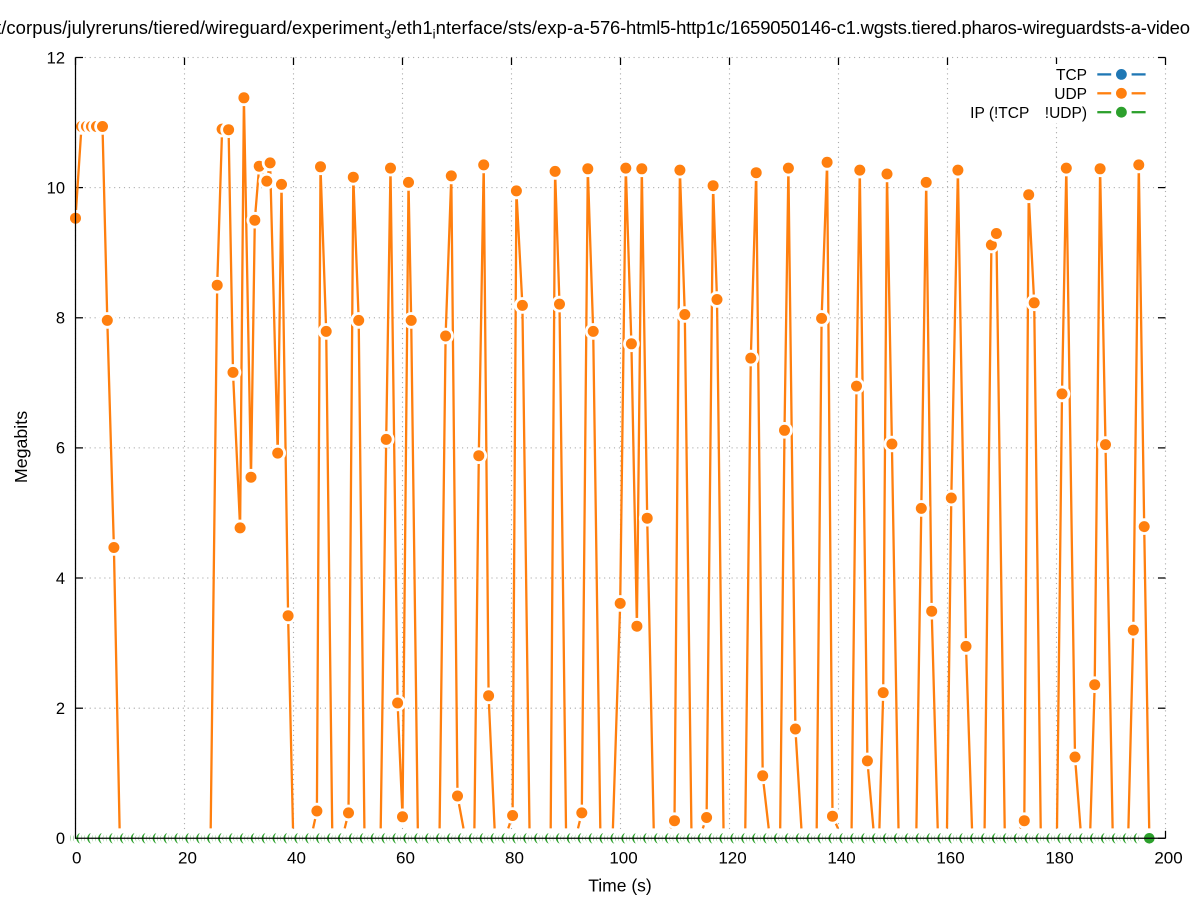 The width and height of the screenshot is (1197, 900). Describe the element at coordinates (56, 188) in the screenshot. I see `svg-text: 10` at that location.